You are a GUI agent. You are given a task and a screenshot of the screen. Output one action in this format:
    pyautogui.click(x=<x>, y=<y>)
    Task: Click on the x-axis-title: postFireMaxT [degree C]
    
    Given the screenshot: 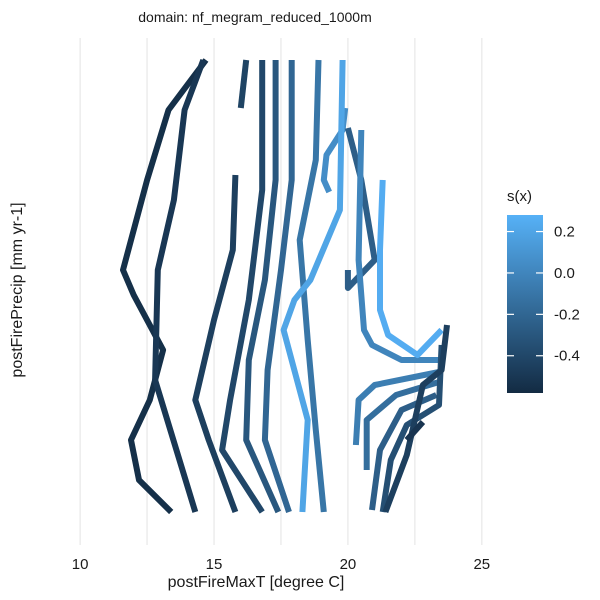 What is the action you would take?
    pyautogui.click(x=256, y=582)
    